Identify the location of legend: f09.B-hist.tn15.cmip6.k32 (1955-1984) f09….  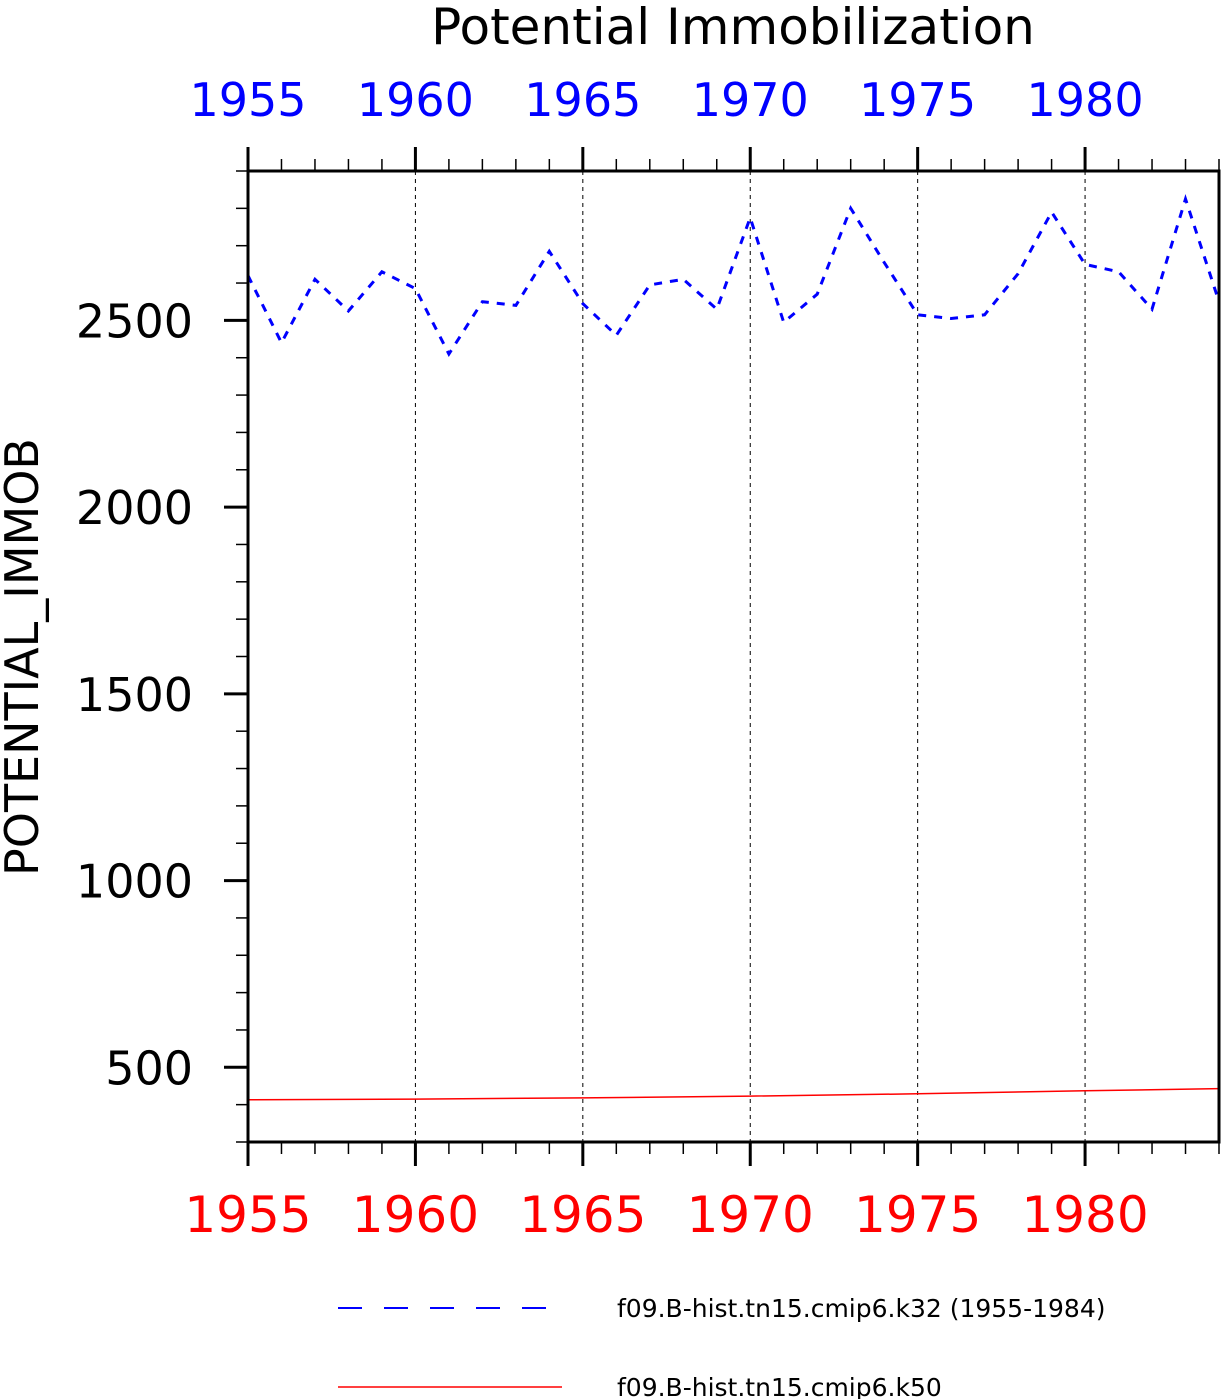
(721, 1346).